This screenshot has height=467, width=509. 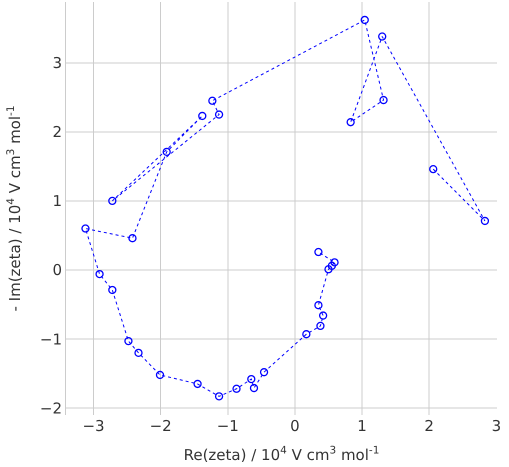 What do you see at coordinates (57, 270) in the screenshot?
I see `y-tick-label: 0` at bounding box center [57, 270].